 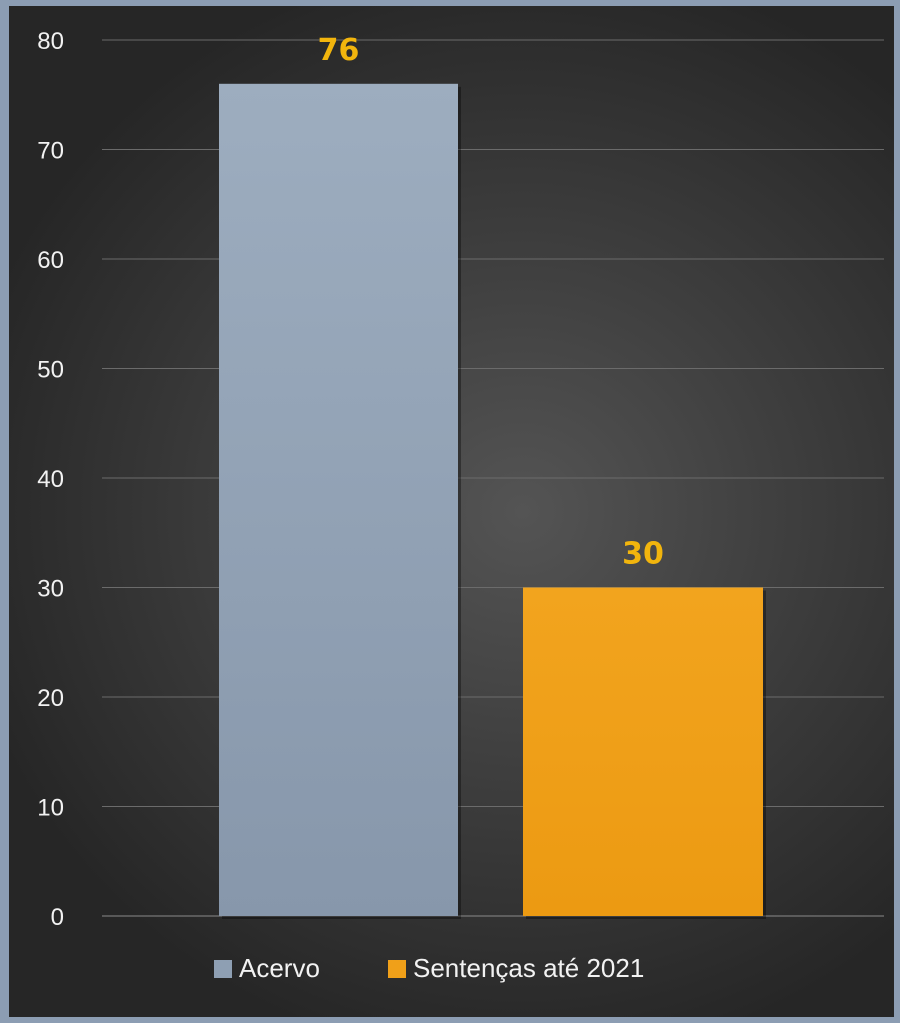 I want to click on data-label-0: 76, so click(x=339, y=50).